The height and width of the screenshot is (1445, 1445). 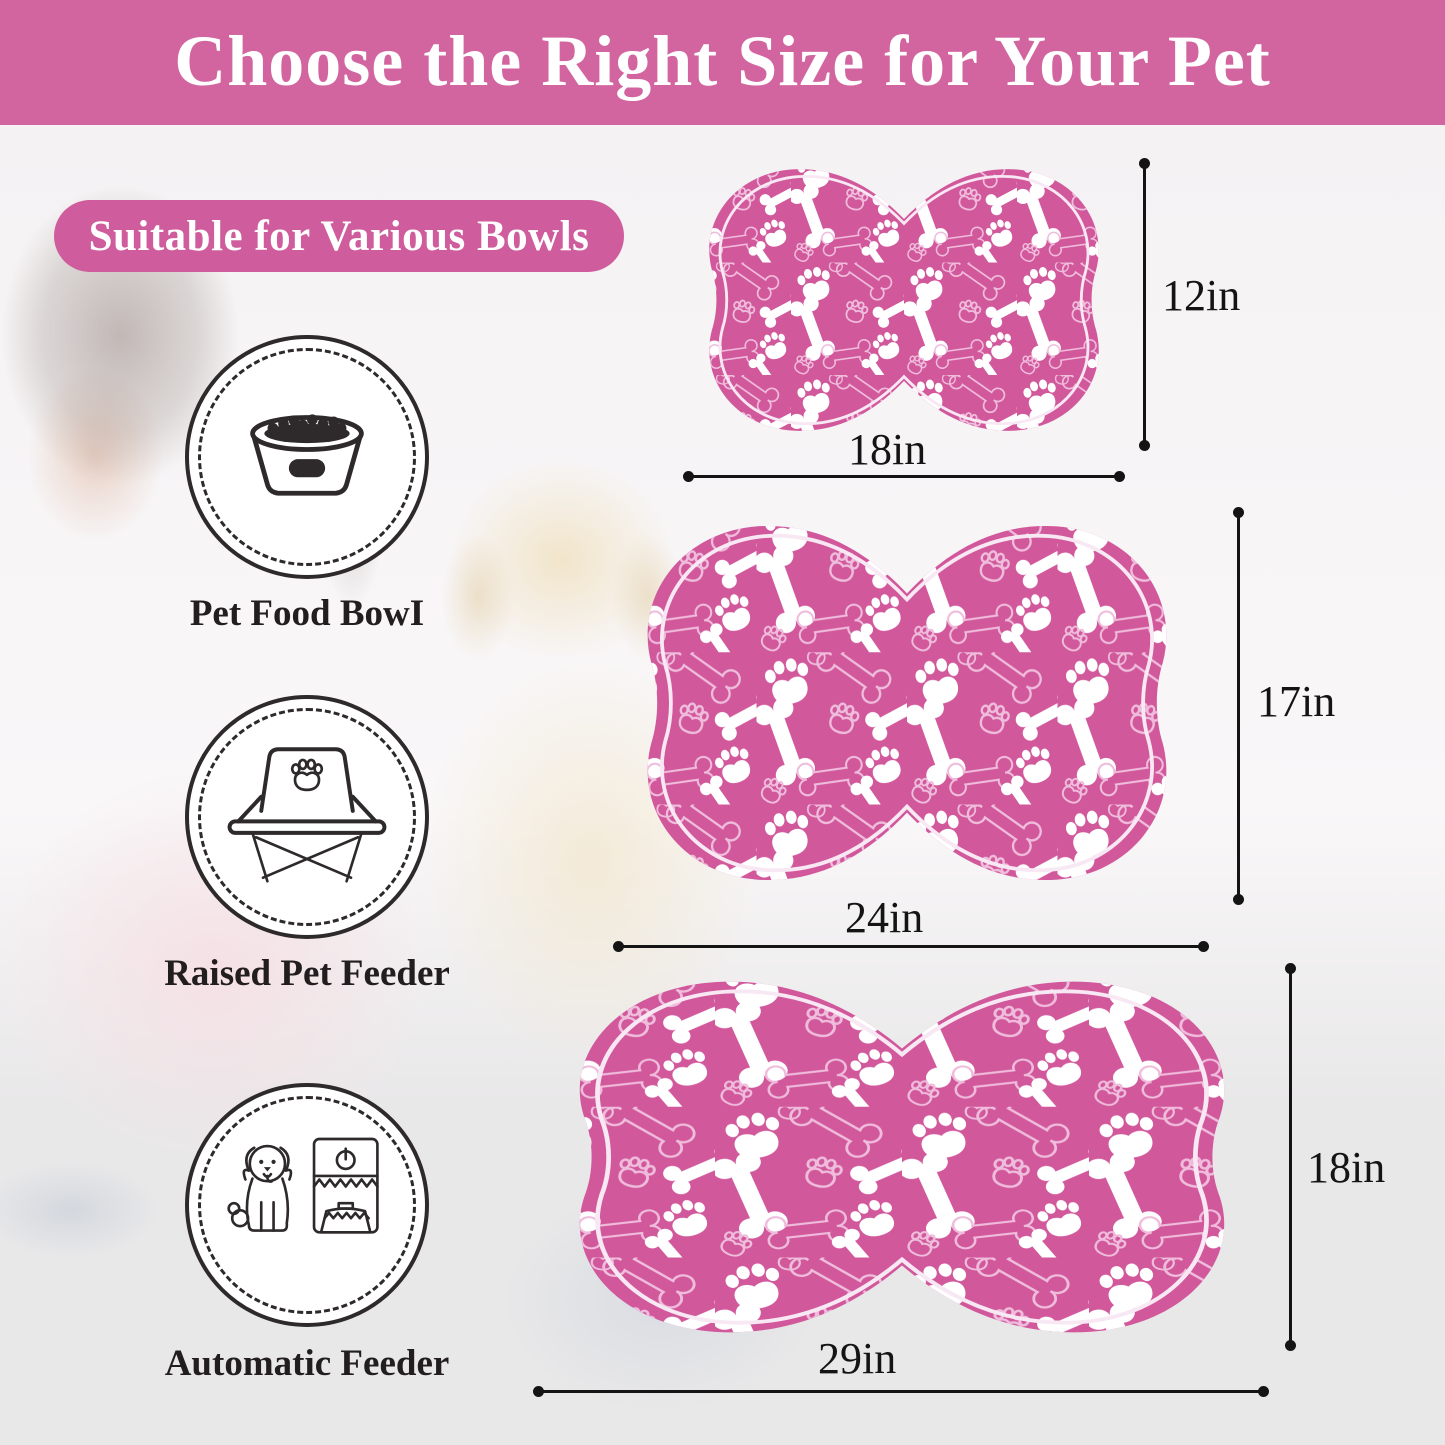 I want to click on suitable-bowls-badge-label: Suitable for Various Bowls, so click(x=339, y=236).